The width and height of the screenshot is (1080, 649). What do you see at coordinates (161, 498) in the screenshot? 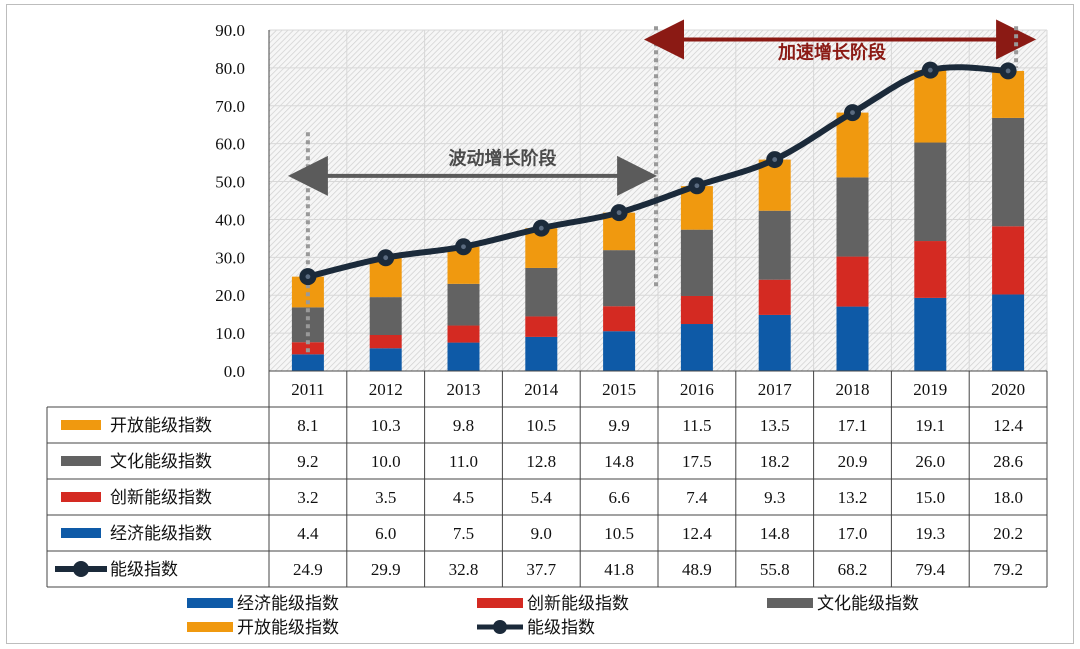
I see `row-label: 创新能级指数` at bounding box center [161, 498].